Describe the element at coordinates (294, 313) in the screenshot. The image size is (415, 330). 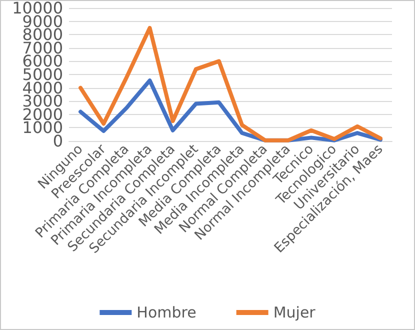
I see `legend-label: Mujer` at that location.